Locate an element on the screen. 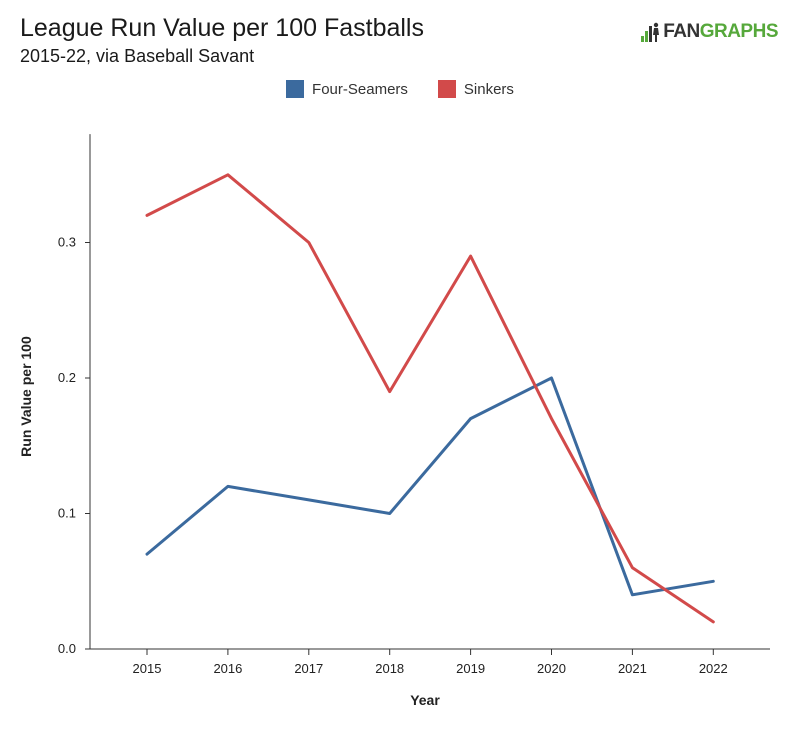 This screenshot has height=730, width=800. x-tick-label: 2015 is located at coordinates (147, 668).